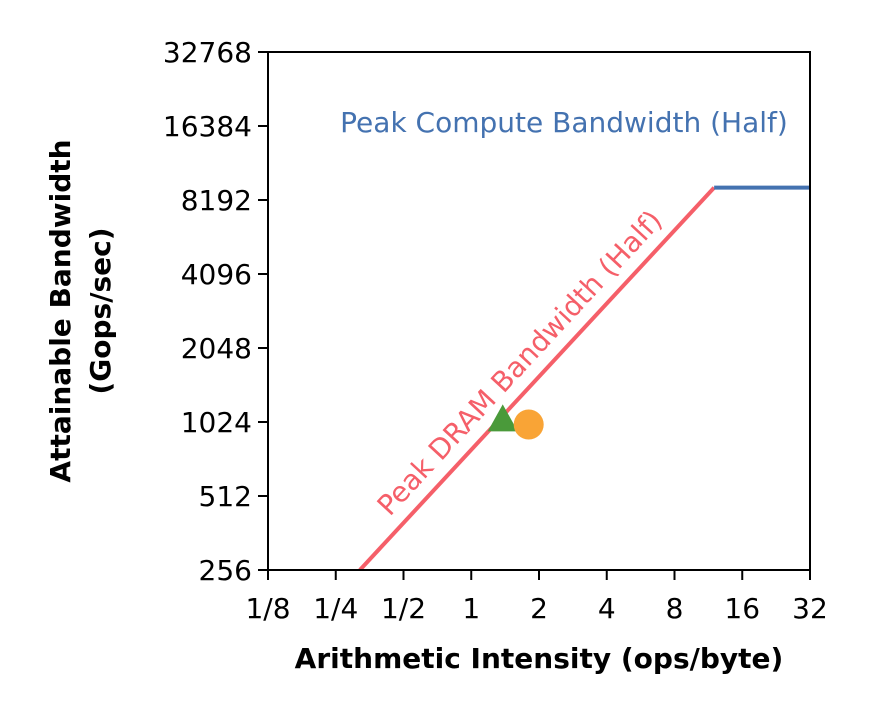  What do you see at coordinates (216, 422) in the screenshot?
I see `y-tick-label: 1024` at bounding box center [216, 422].